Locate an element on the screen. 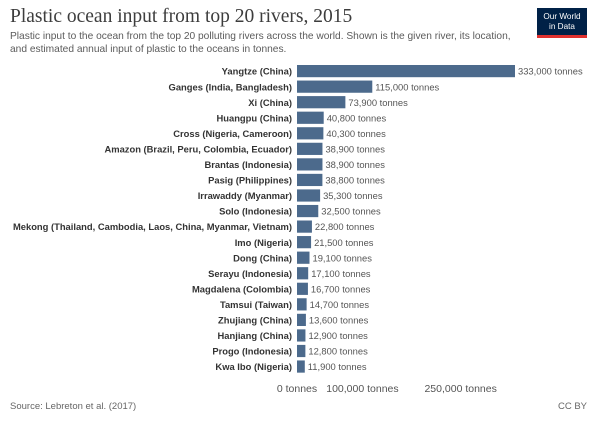  logo-line-1: Our World is located at coordinates (562, 16).